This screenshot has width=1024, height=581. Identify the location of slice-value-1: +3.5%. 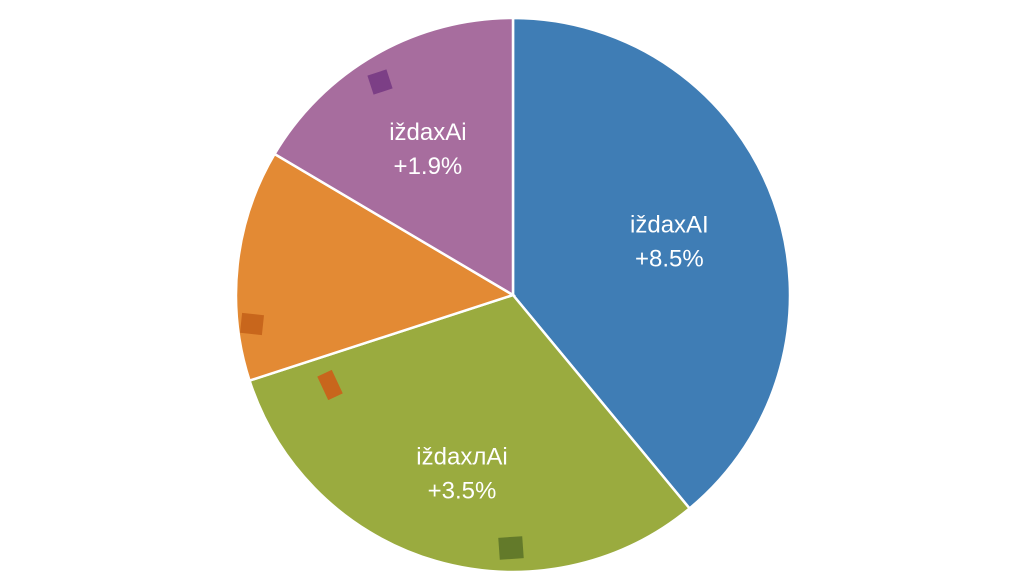
(462, 491).